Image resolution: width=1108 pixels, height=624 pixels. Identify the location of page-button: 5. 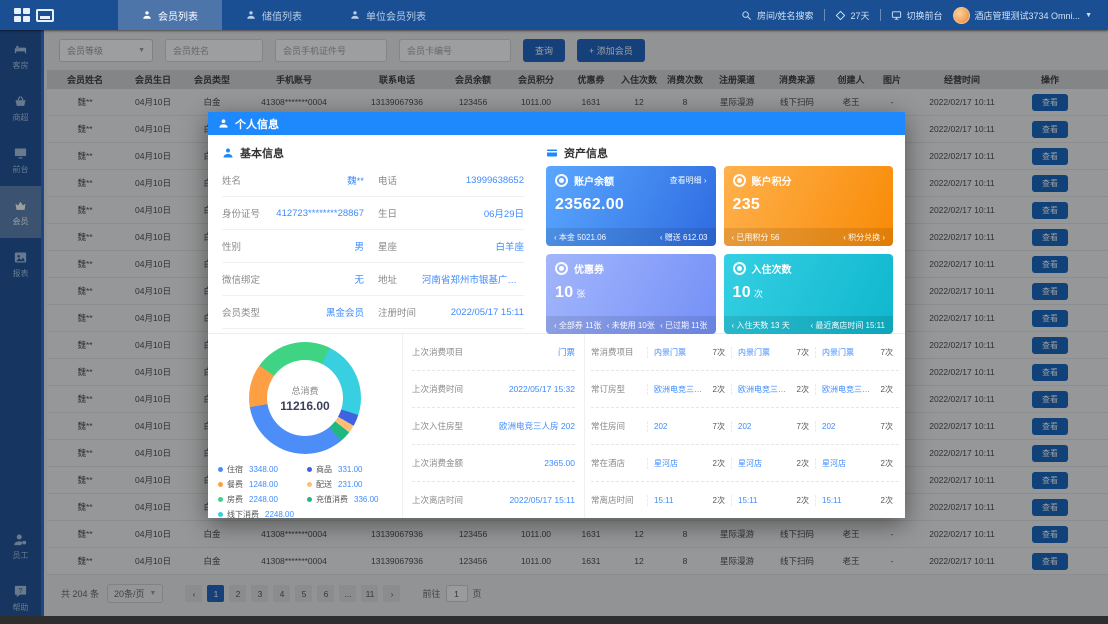
(304, 593).